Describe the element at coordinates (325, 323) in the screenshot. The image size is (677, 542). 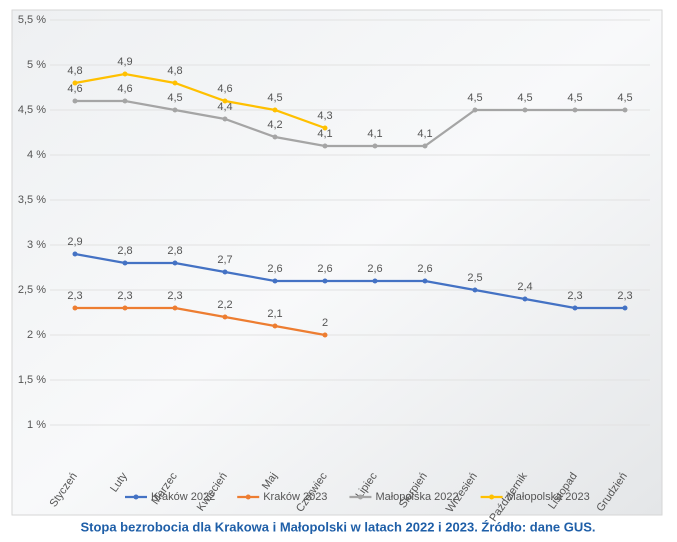
I see `data-label: 2` at that location.